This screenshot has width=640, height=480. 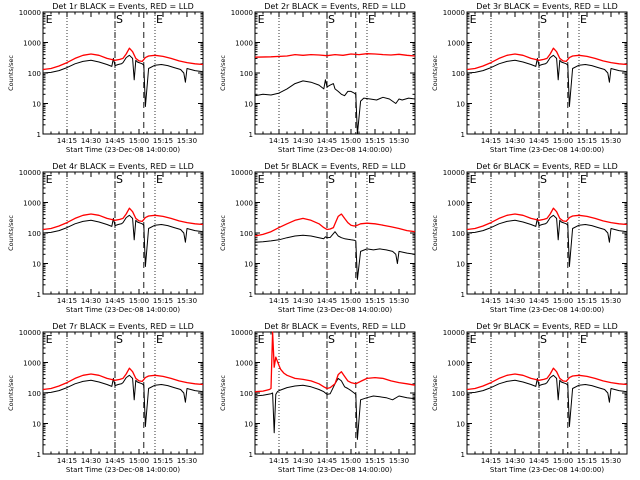 I want to click on panel-title: Det 9r BLACK = Events, RED = LLD, so click(x=547, y=326).